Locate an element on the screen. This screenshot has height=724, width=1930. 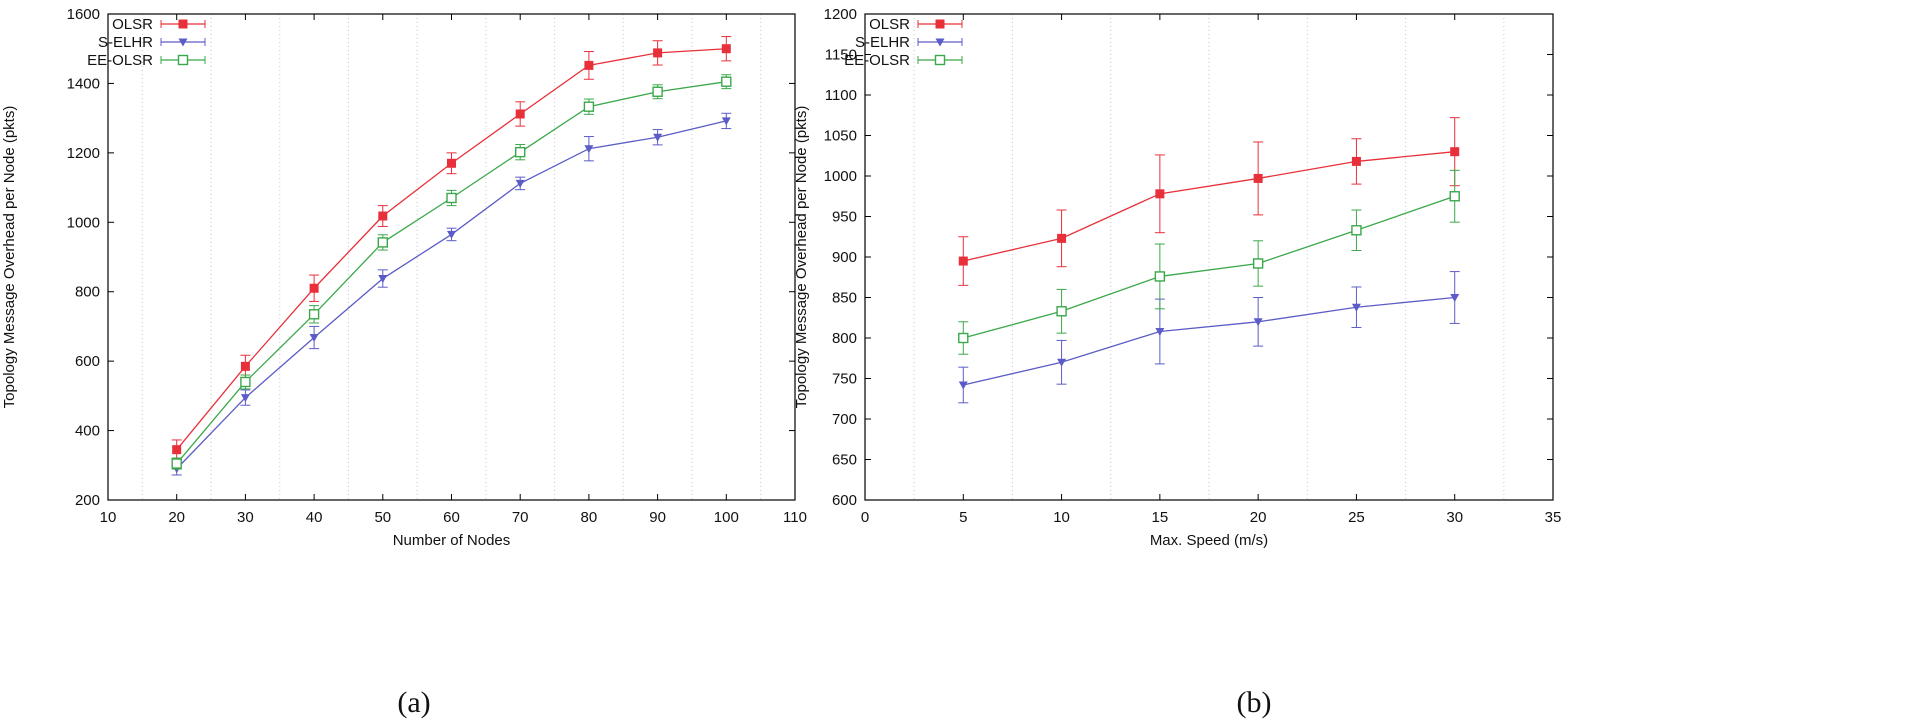
x-tick-label: 80 is located at coordinates (589, 517).